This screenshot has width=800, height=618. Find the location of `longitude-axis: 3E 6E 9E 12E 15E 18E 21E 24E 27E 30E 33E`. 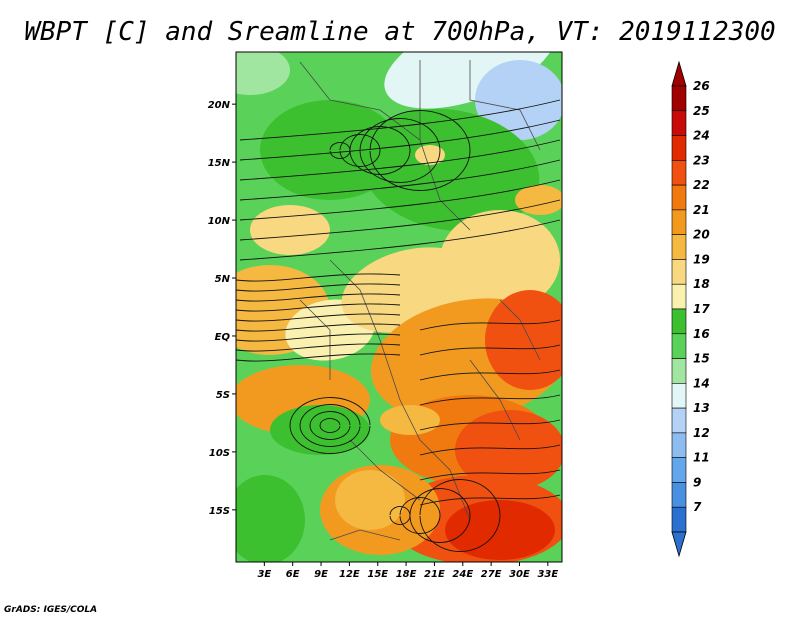

longitude-axis: 3E 6E 9E 12E 15E 18E 21E 24E 27E 30E 33E is located at coordinates (407, 571).